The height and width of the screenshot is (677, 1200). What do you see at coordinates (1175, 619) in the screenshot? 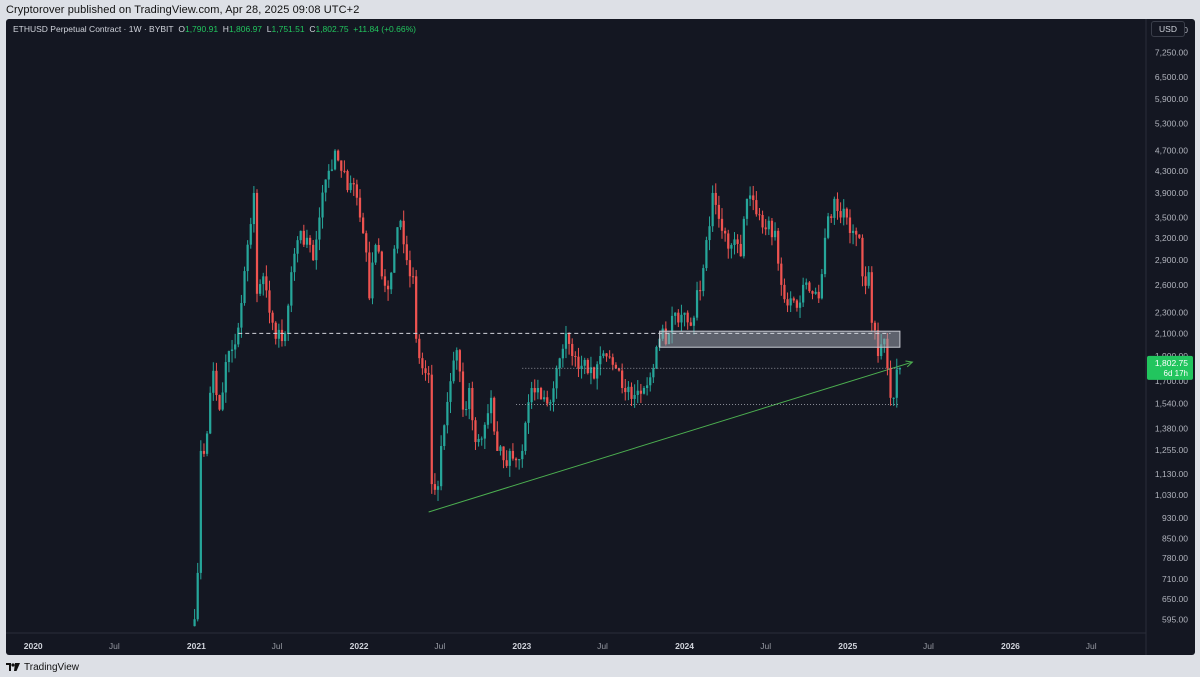
I see `price-tick-label: 595.00` at bounding box center [1175, 619].